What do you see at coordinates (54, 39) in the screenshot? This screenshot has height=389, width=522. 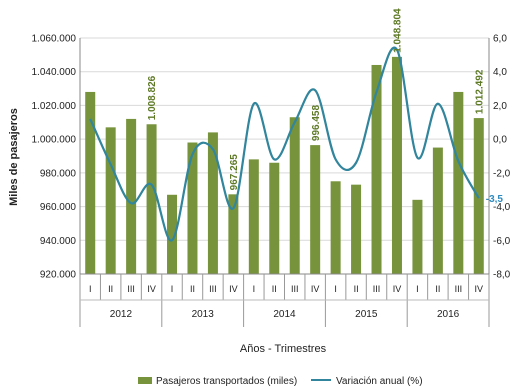 I see `y-tick-label: 1.060.000` at bounding box center [54, 39].